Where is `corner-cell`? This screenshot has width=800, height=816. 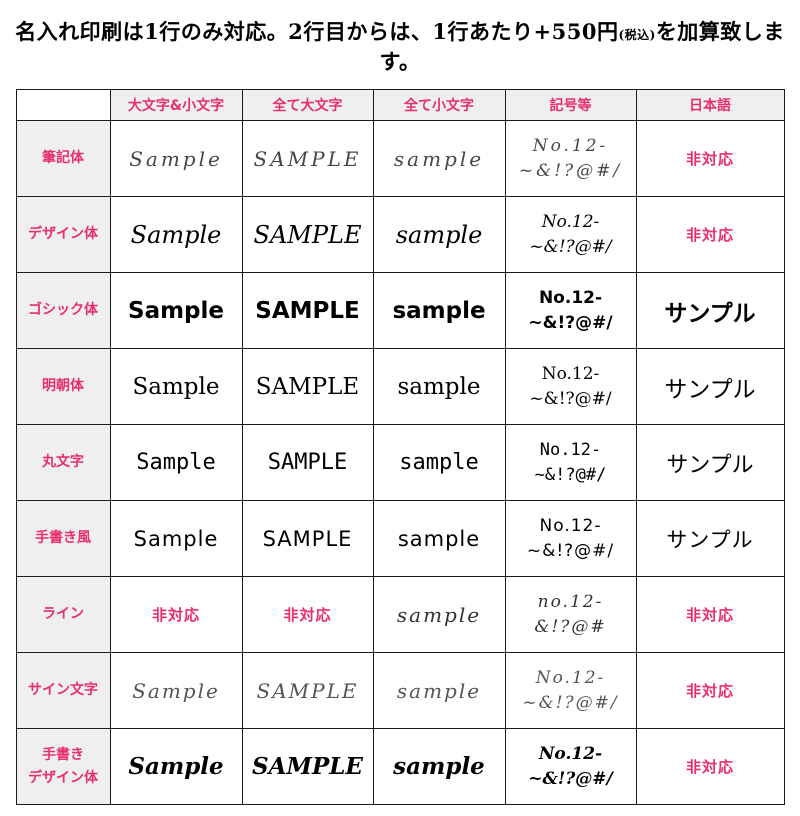
corner-cell is located at coordinates (63, 105).